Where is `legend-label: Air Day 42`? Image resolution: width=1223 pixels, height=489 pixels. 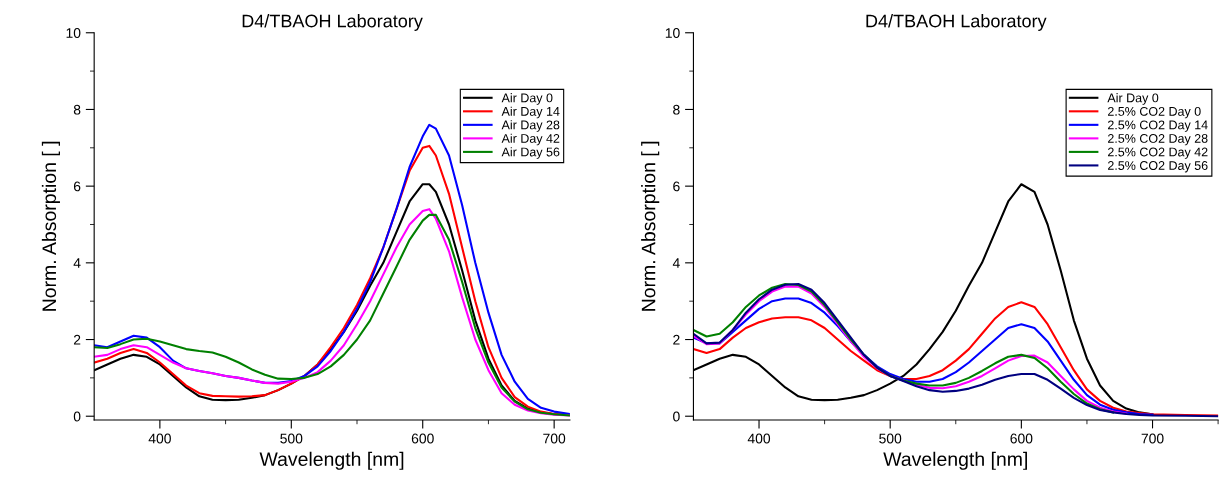
legend-label: Air Day 42 is located at coordinates (530, 139).